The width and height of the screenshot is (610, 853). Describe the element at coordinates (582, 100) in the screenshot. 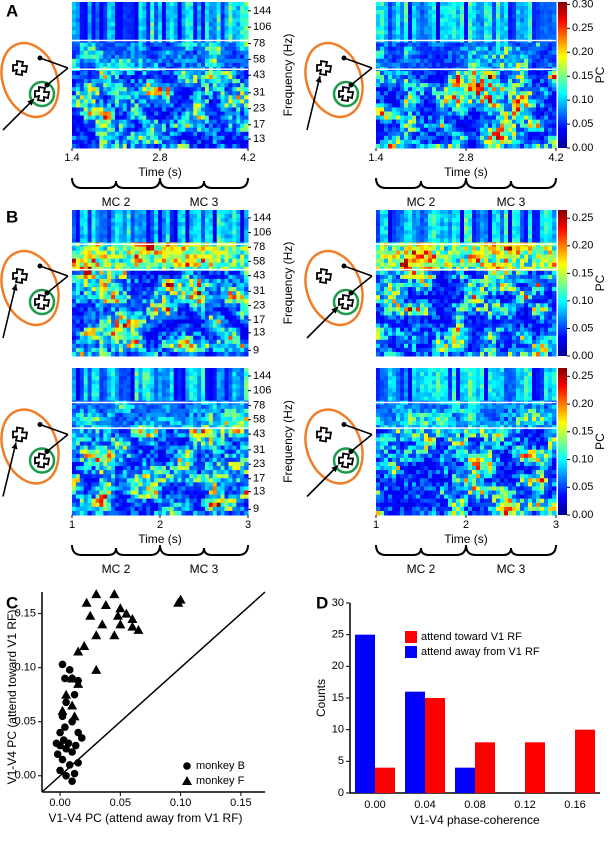

I see `colorbar-tick-label: 0.10` at that location.